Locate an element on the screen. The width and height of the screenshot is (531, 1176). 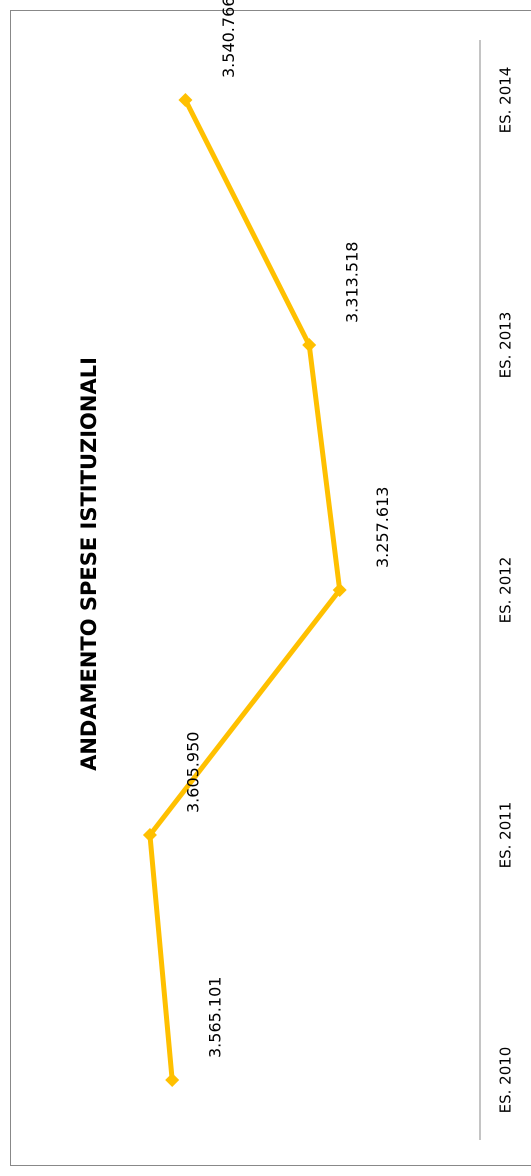
x-tick-label: ES. 2010 is located at coordinates (506, 1080).